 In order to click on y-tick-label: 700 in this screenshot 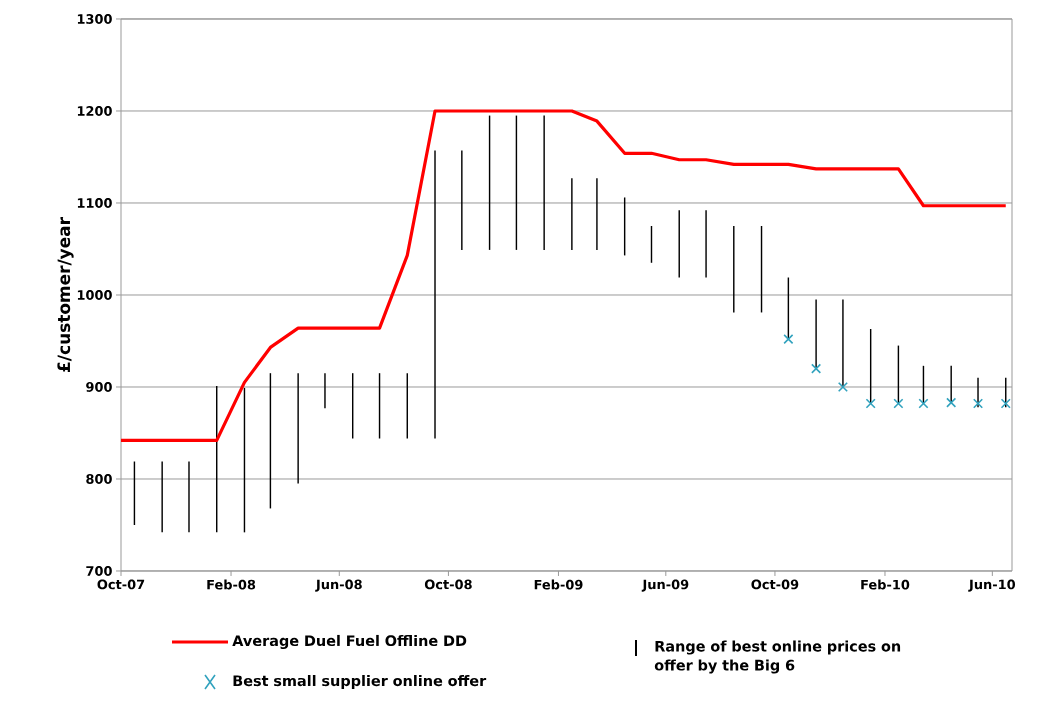, I will do `click(99, 571)`.